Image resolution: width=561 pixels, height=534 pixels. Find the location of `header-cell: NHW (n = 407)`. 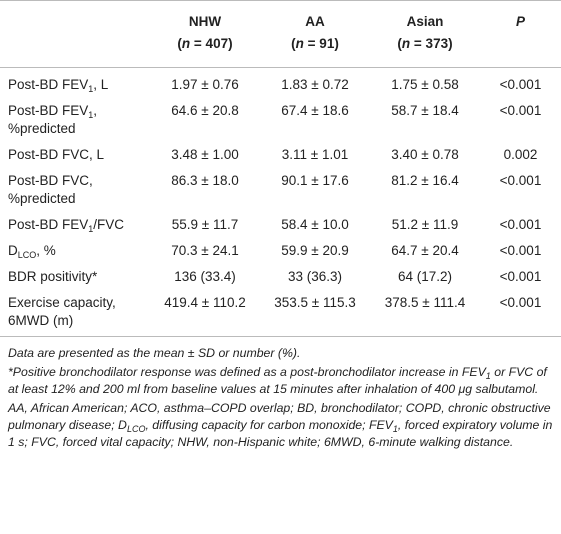

header-cell: NHW (n = 407) is located at coordinates (205, 34).